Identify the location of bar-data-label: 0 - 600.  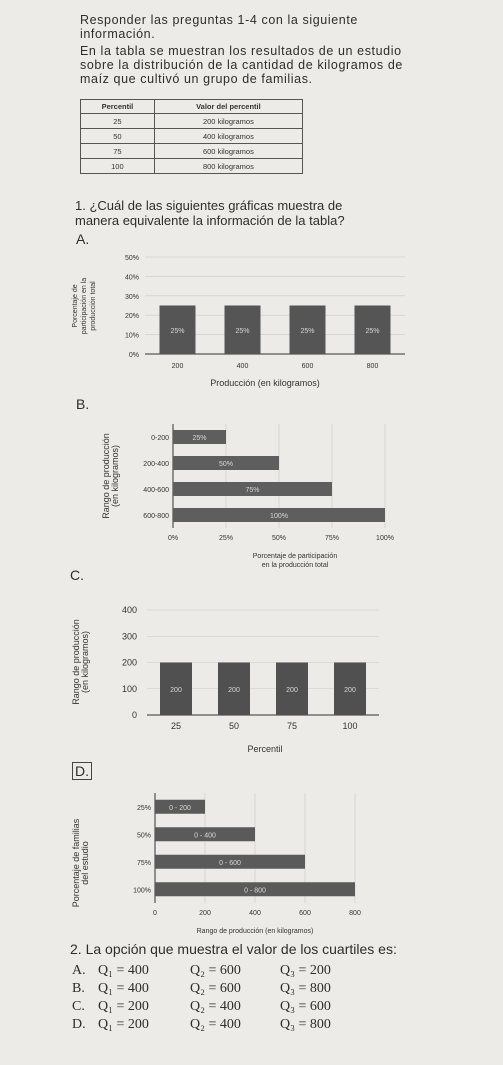
(230, 863).